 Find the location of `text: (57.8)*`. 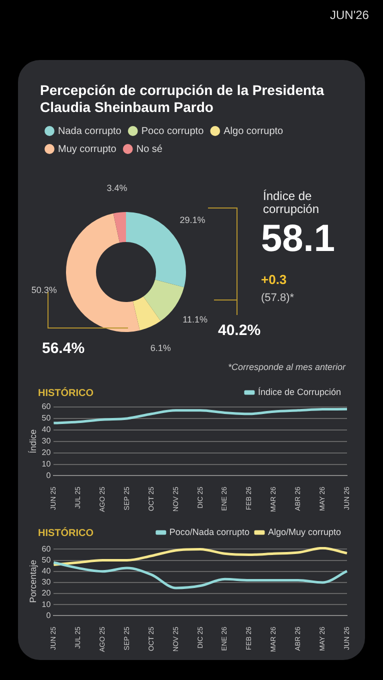

text: (57.8)* is located at coordinates (277, 298).